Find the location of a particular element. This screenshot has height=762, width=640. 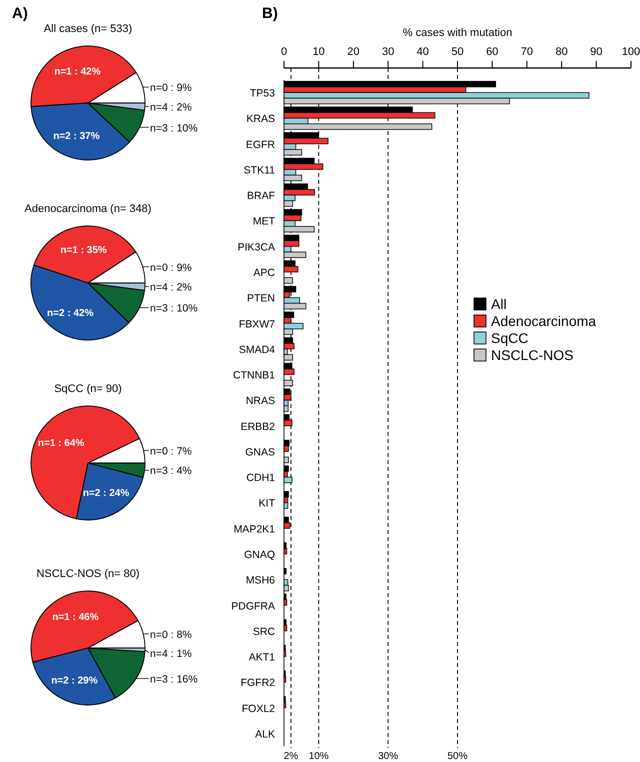

slice-label: n=2 : 29% is located at coordinates (74, 680).